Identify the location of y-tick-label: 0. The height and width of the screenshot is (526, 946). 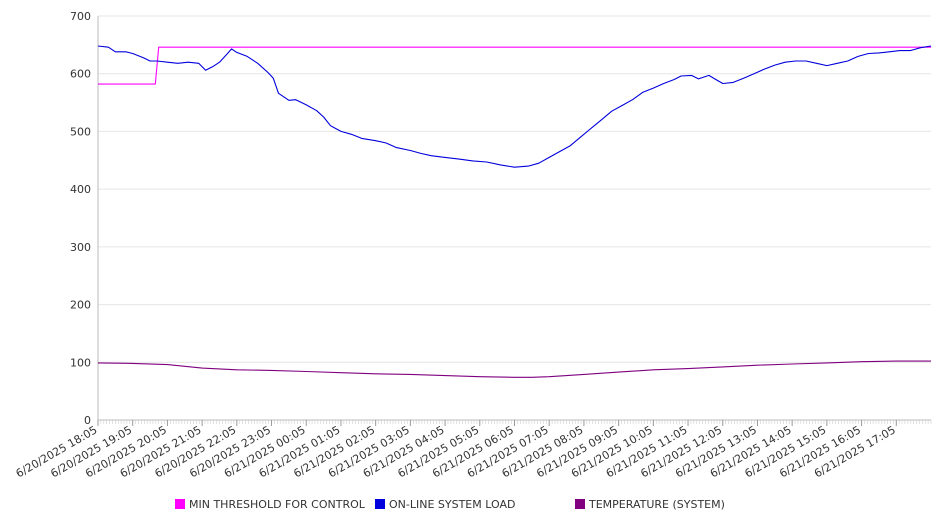
(87, 420).